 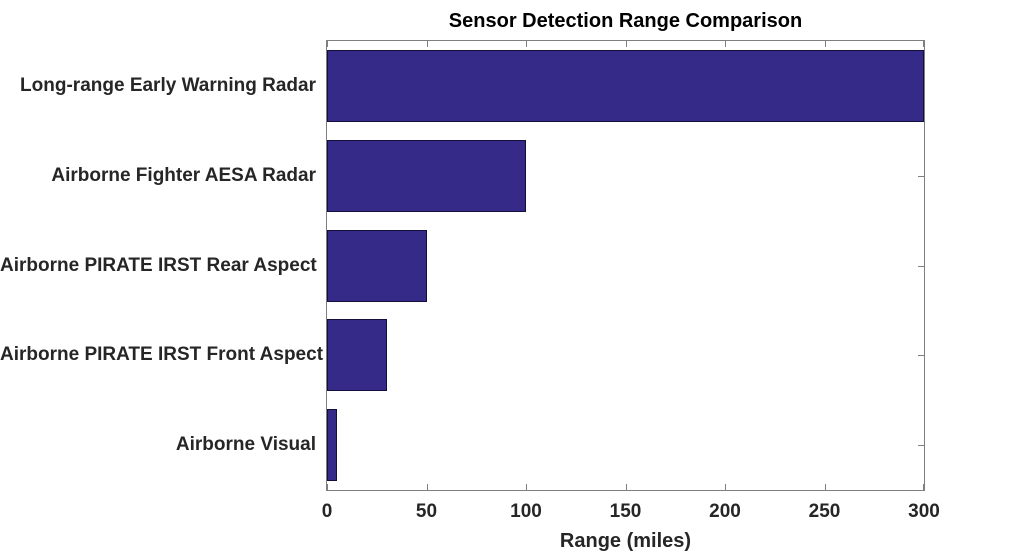 What do you see at coordinates (168, 85) in the screenshot?
I see `y-tick-label: Long-range Early Warning Radar` at bounding box center [168, 85].